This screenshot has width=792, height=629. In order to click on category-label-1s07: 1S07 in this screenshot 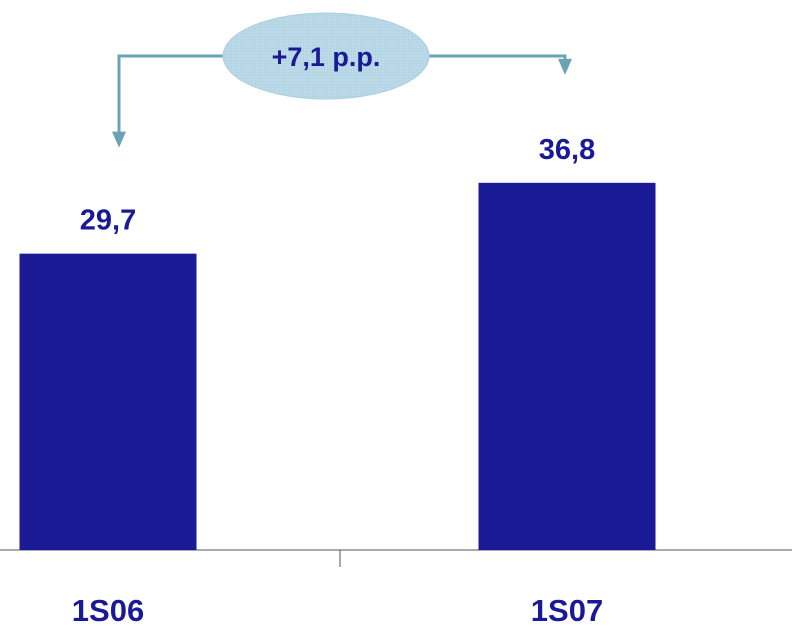, I will do `click(567, 610)`.